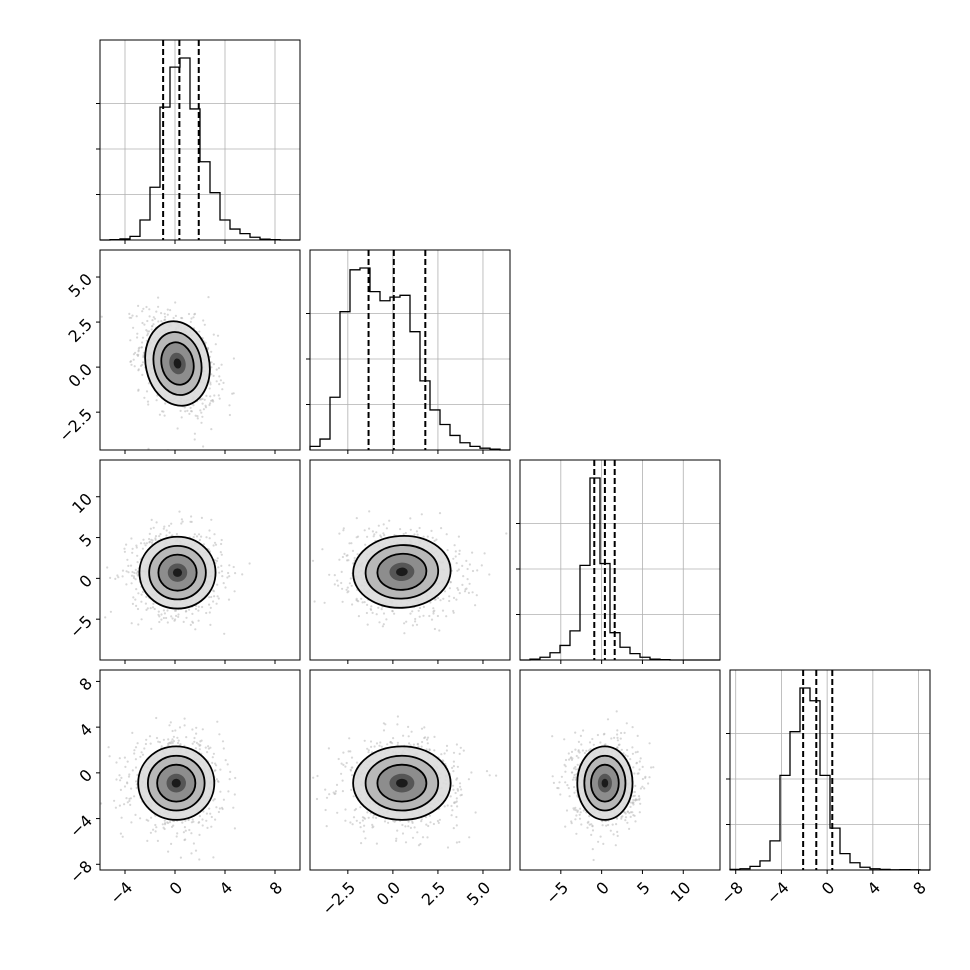  What do you see at coordinates (409, 359) in the screenshot?
I see `hist-1-steps` at bounding box center [409, 359].